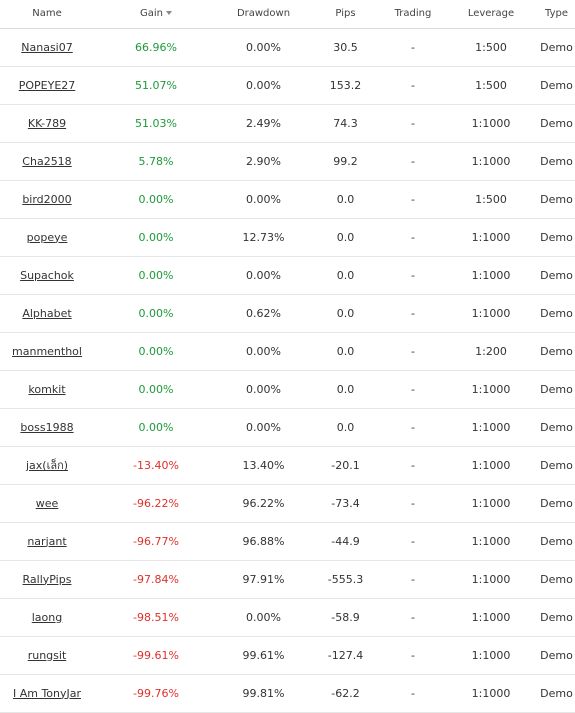 Image resolution: width=575 pixels, height=713 pixels. What do you see at coordinates (263, 541) in the screenshot?
I see `cell-drawdown: 96.88%` at bounding box center [263, 541].